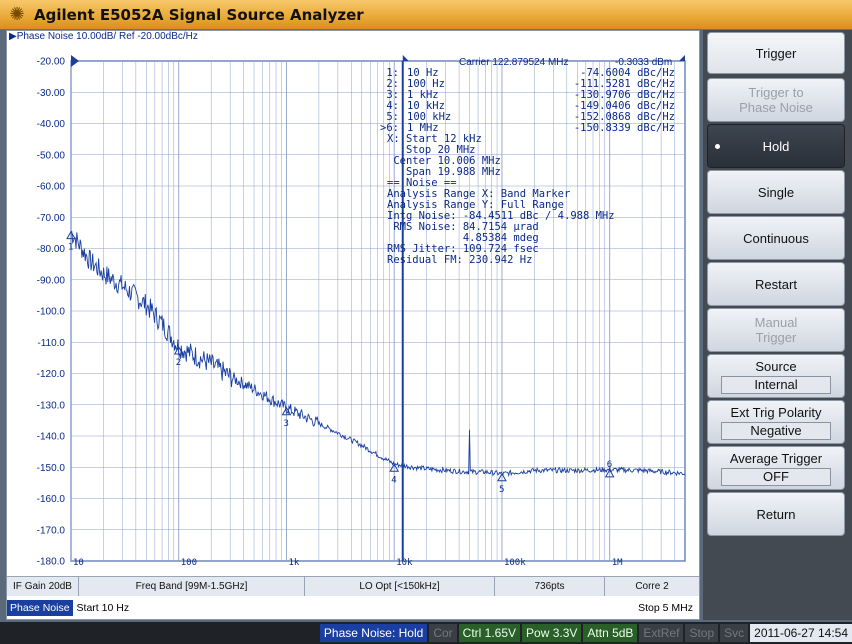 The width and height of the screenshot is (852, 644). What do you see at coordinates (463, 227) in the screenshot?
I see `analysis-info-line: RMS Noise: 84.7154 µrad` at bounding box center [463, 227].